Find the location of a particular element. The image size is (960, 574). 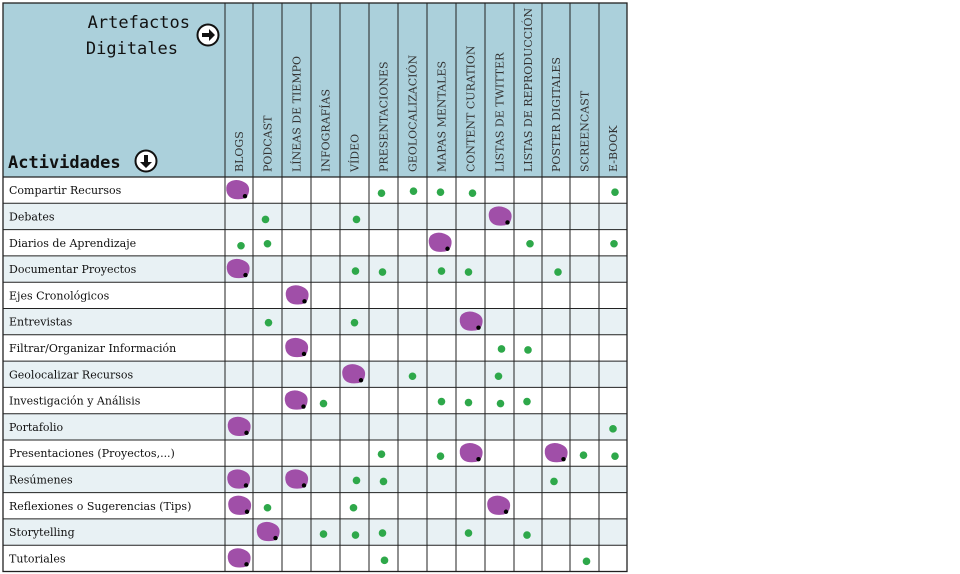

row-label: Ejes Cronológicos is located at coordinates (59, 295).